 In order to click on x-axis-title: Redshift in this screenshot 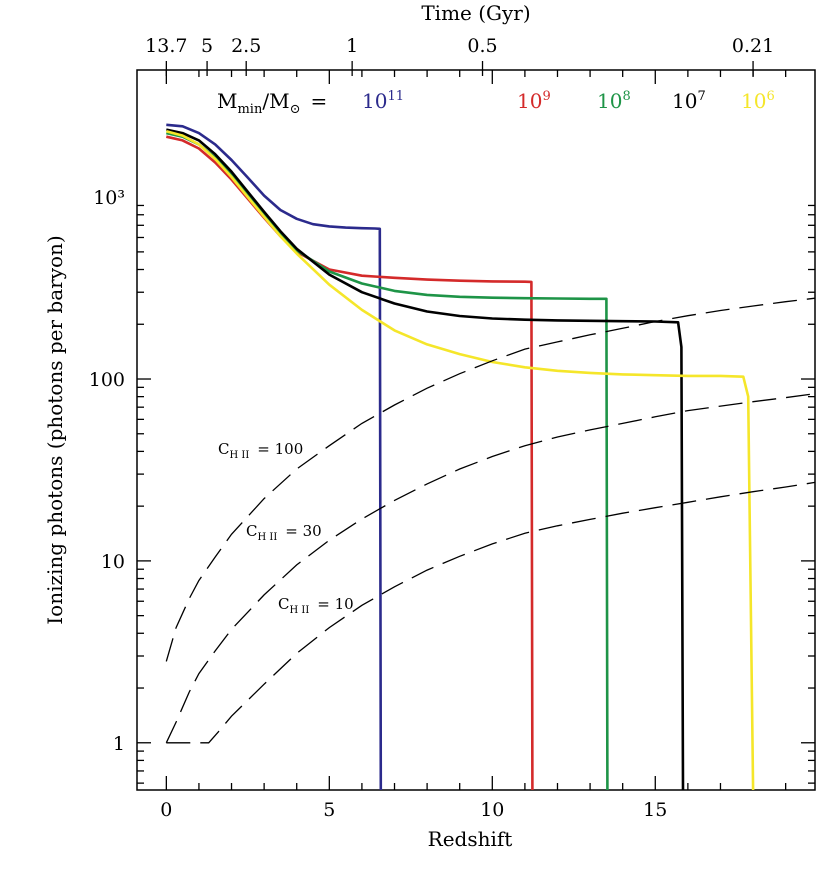, I will do `click(470, 839)`.